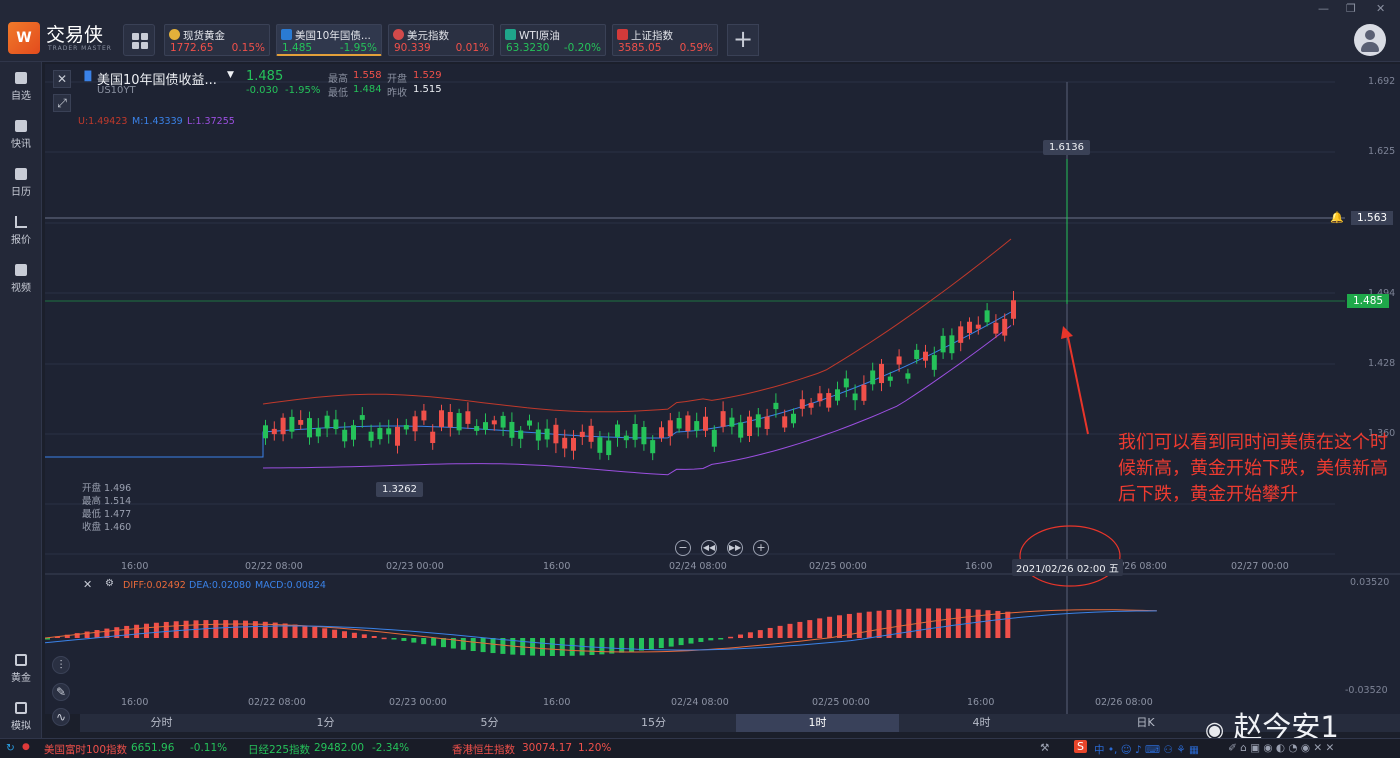 Image resolution: width=1400 pixels, height=758 pixels. I want to click on nav-item-gold: 黄金, so click(21, 669).